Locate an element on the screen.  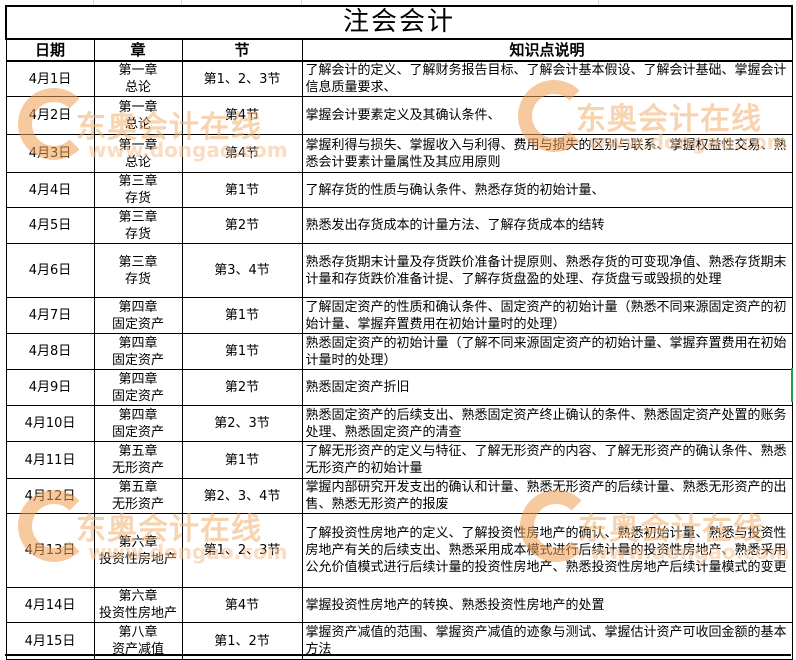
table-row: 4月2日 第一章 总论 第4节 掌握会计要素定义及其确认条件、 is located at coordinates (399, 115).